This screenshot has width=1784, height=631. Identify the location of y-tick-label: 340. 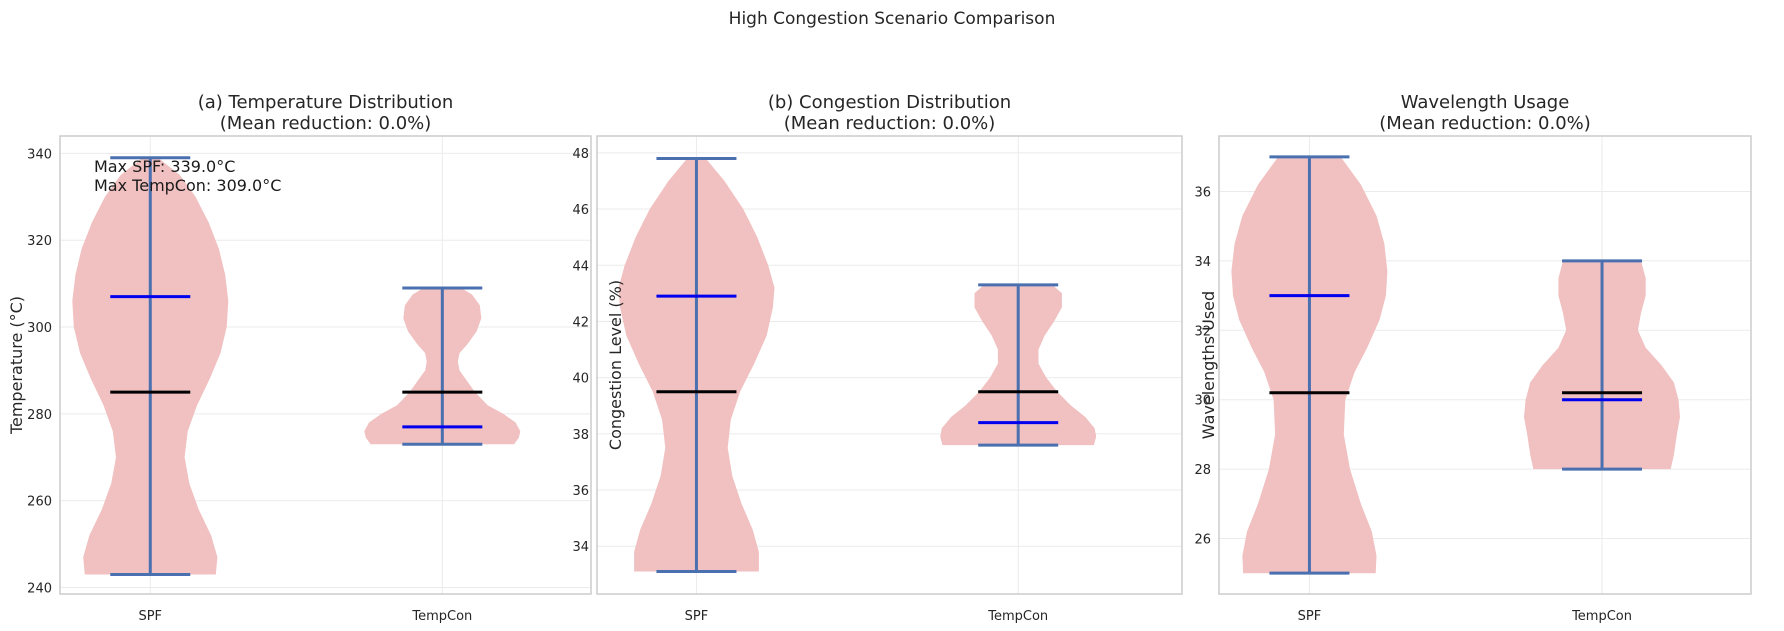
(39, 154).